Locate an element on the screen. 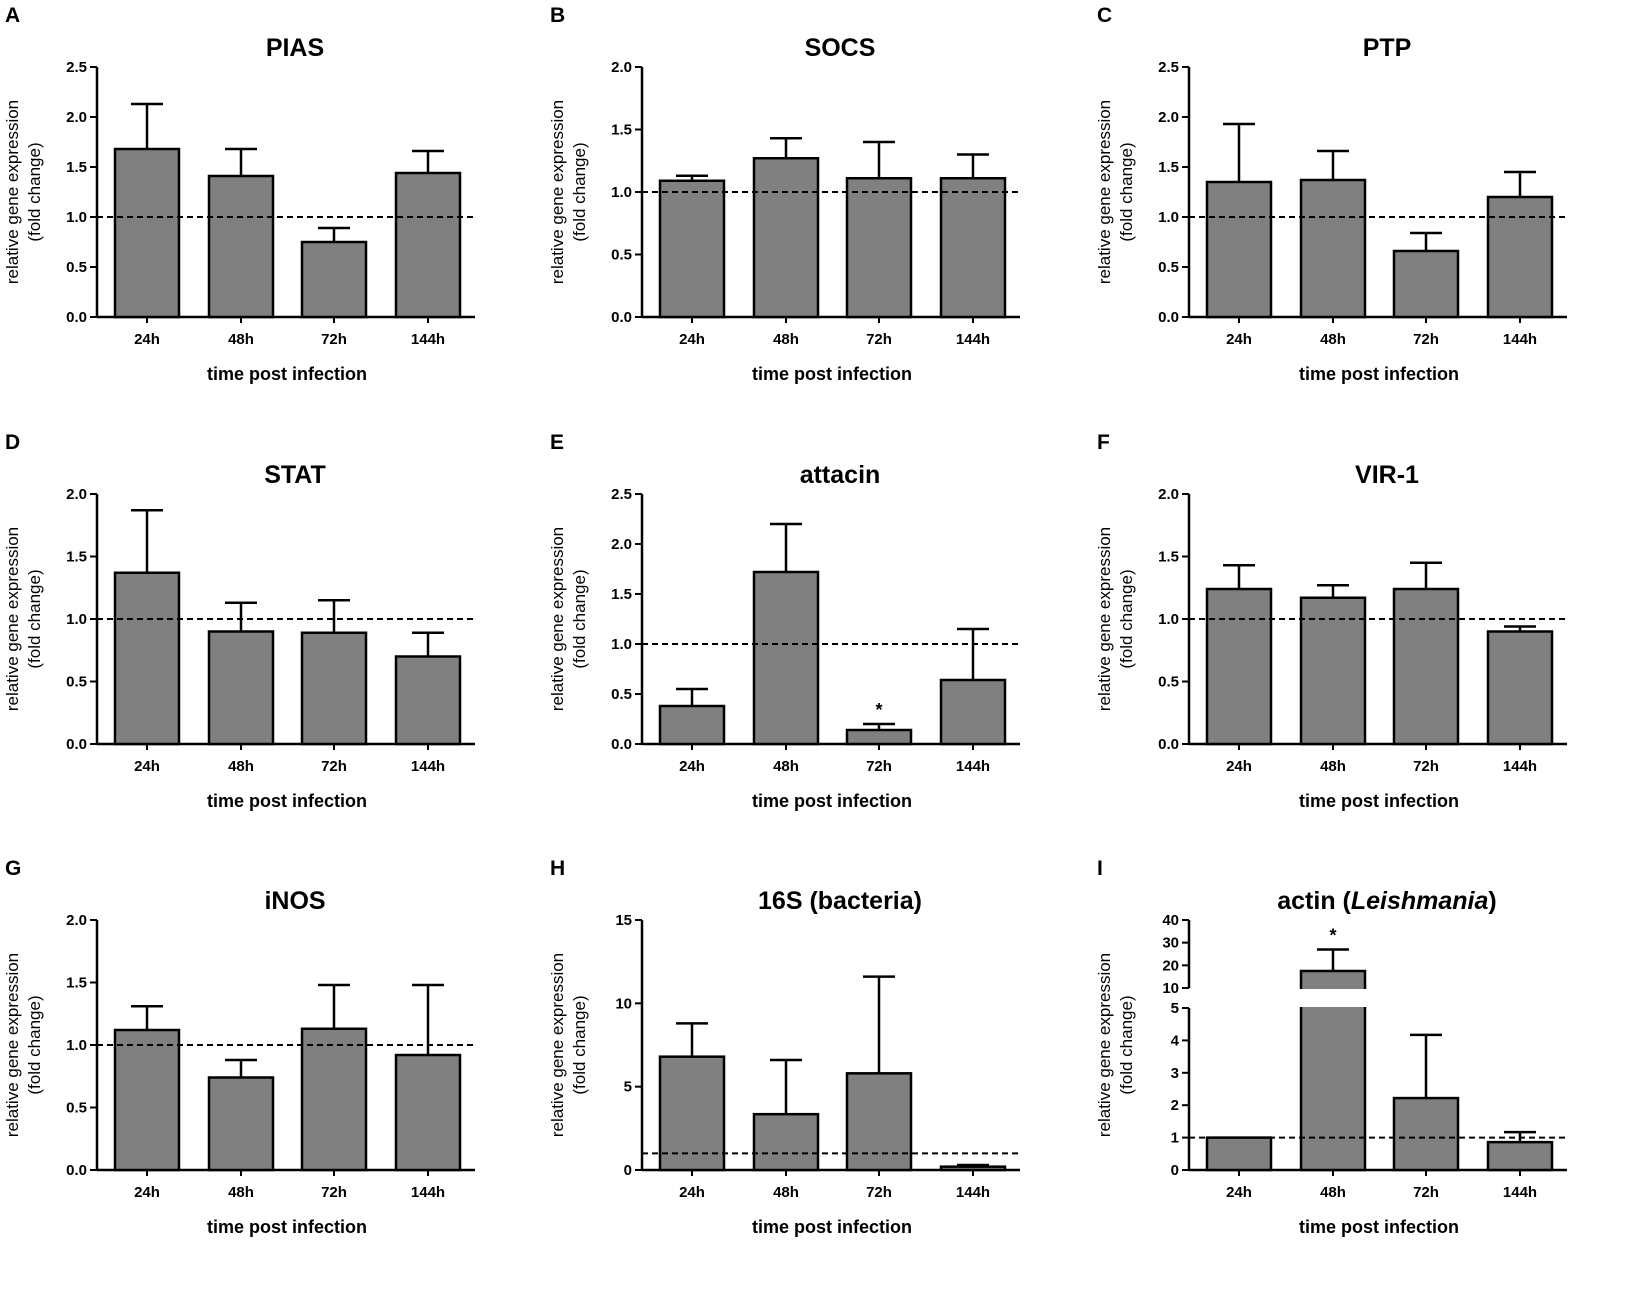  panel-title: VIR-1 is located at coordinates (1387, 475).